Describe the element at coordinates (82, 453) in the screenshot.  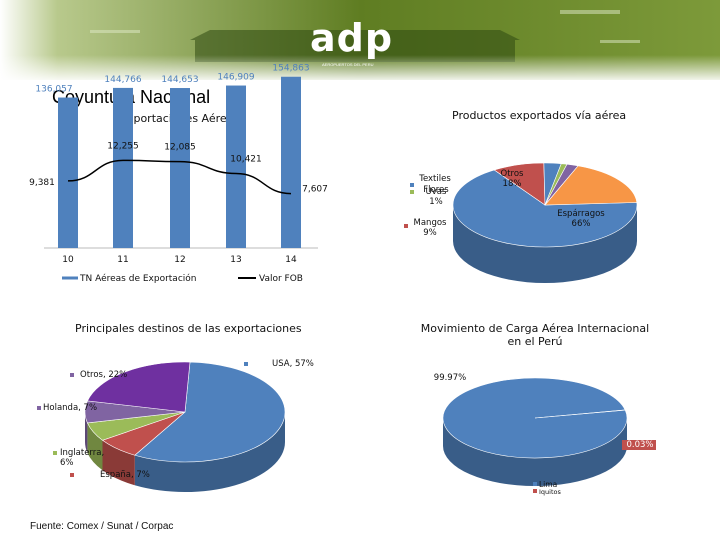
I see `dest-label-inglaterra-line: Inglaterra,` at that location.